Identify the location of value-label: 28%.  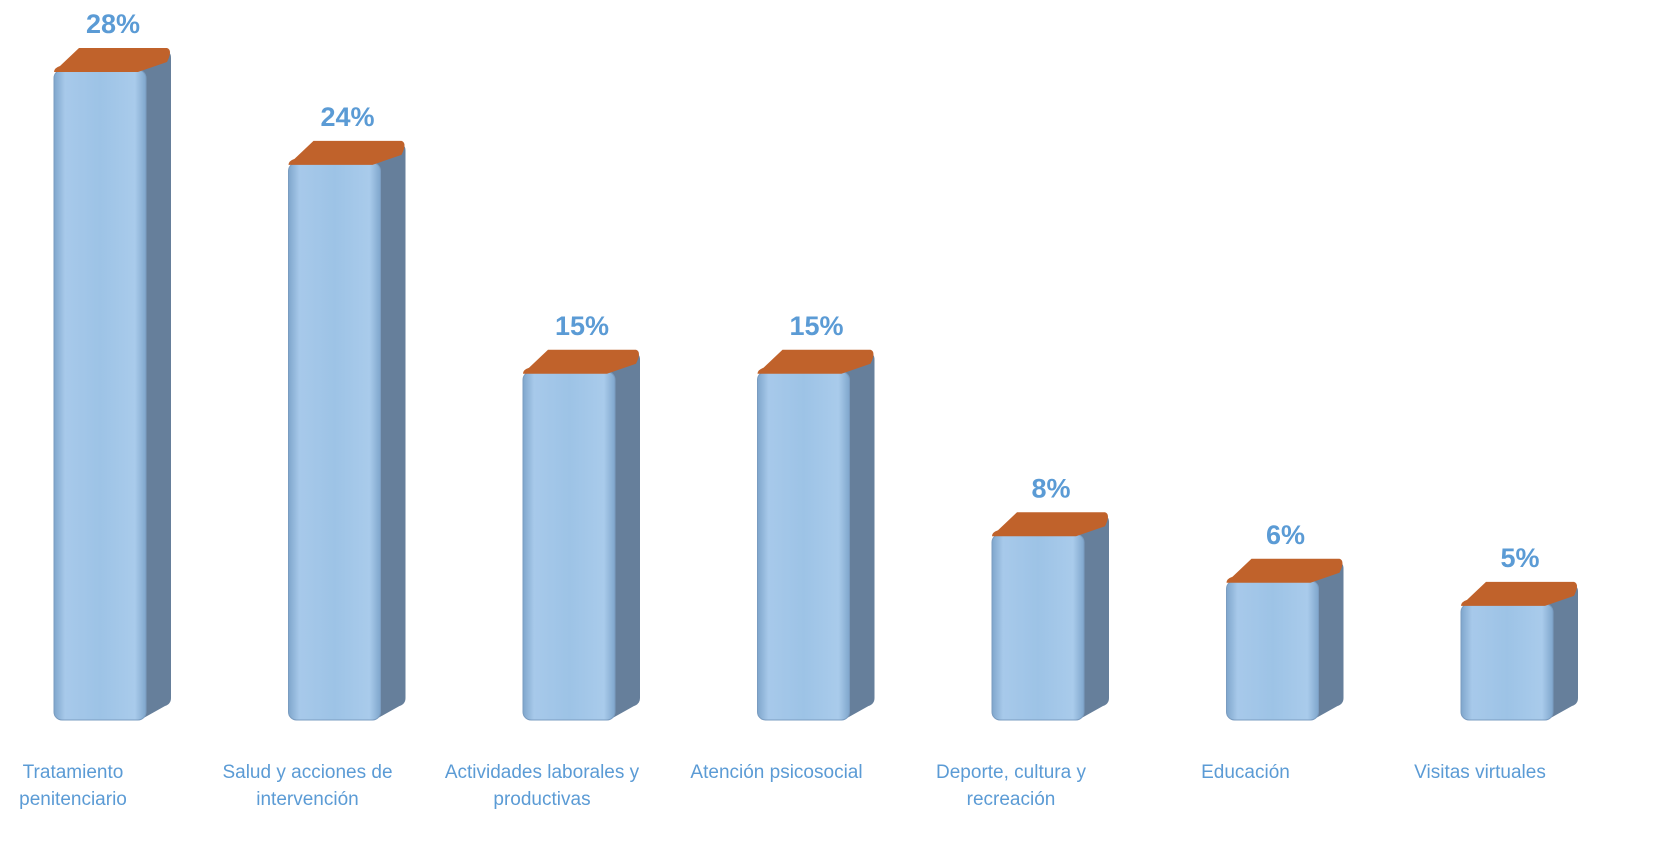
(113, 24).